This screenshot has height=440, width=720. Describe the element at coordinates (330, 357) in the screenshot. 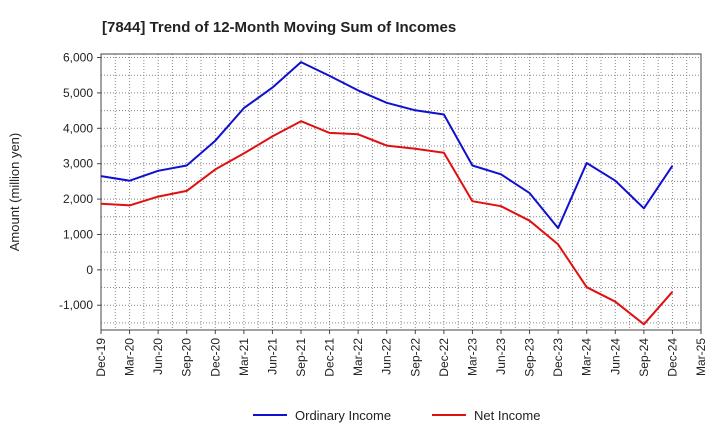

I see `x-tick-label: Dec-21` at that location.